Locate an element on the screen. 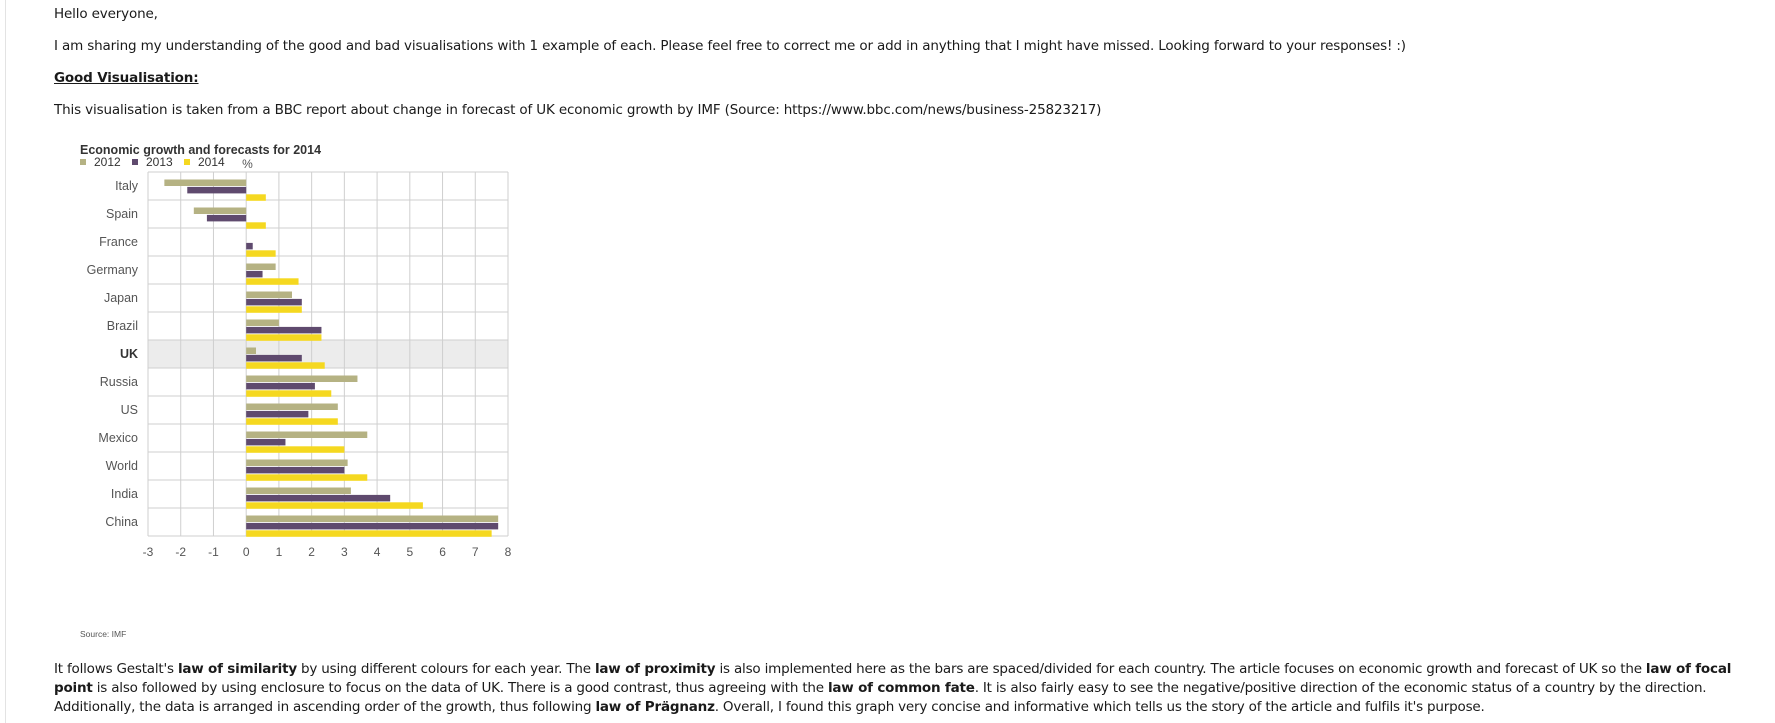  x-tick-label: 7 is located at coordinates (475, 552).